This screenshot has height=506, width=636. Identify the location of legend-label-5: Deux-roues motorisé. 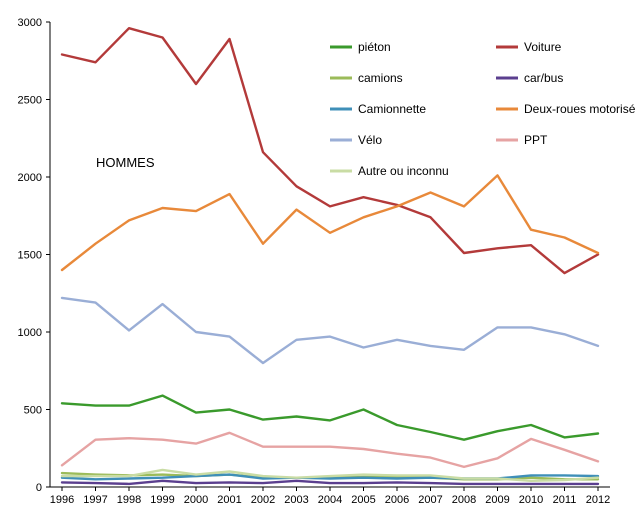
(580, 109).